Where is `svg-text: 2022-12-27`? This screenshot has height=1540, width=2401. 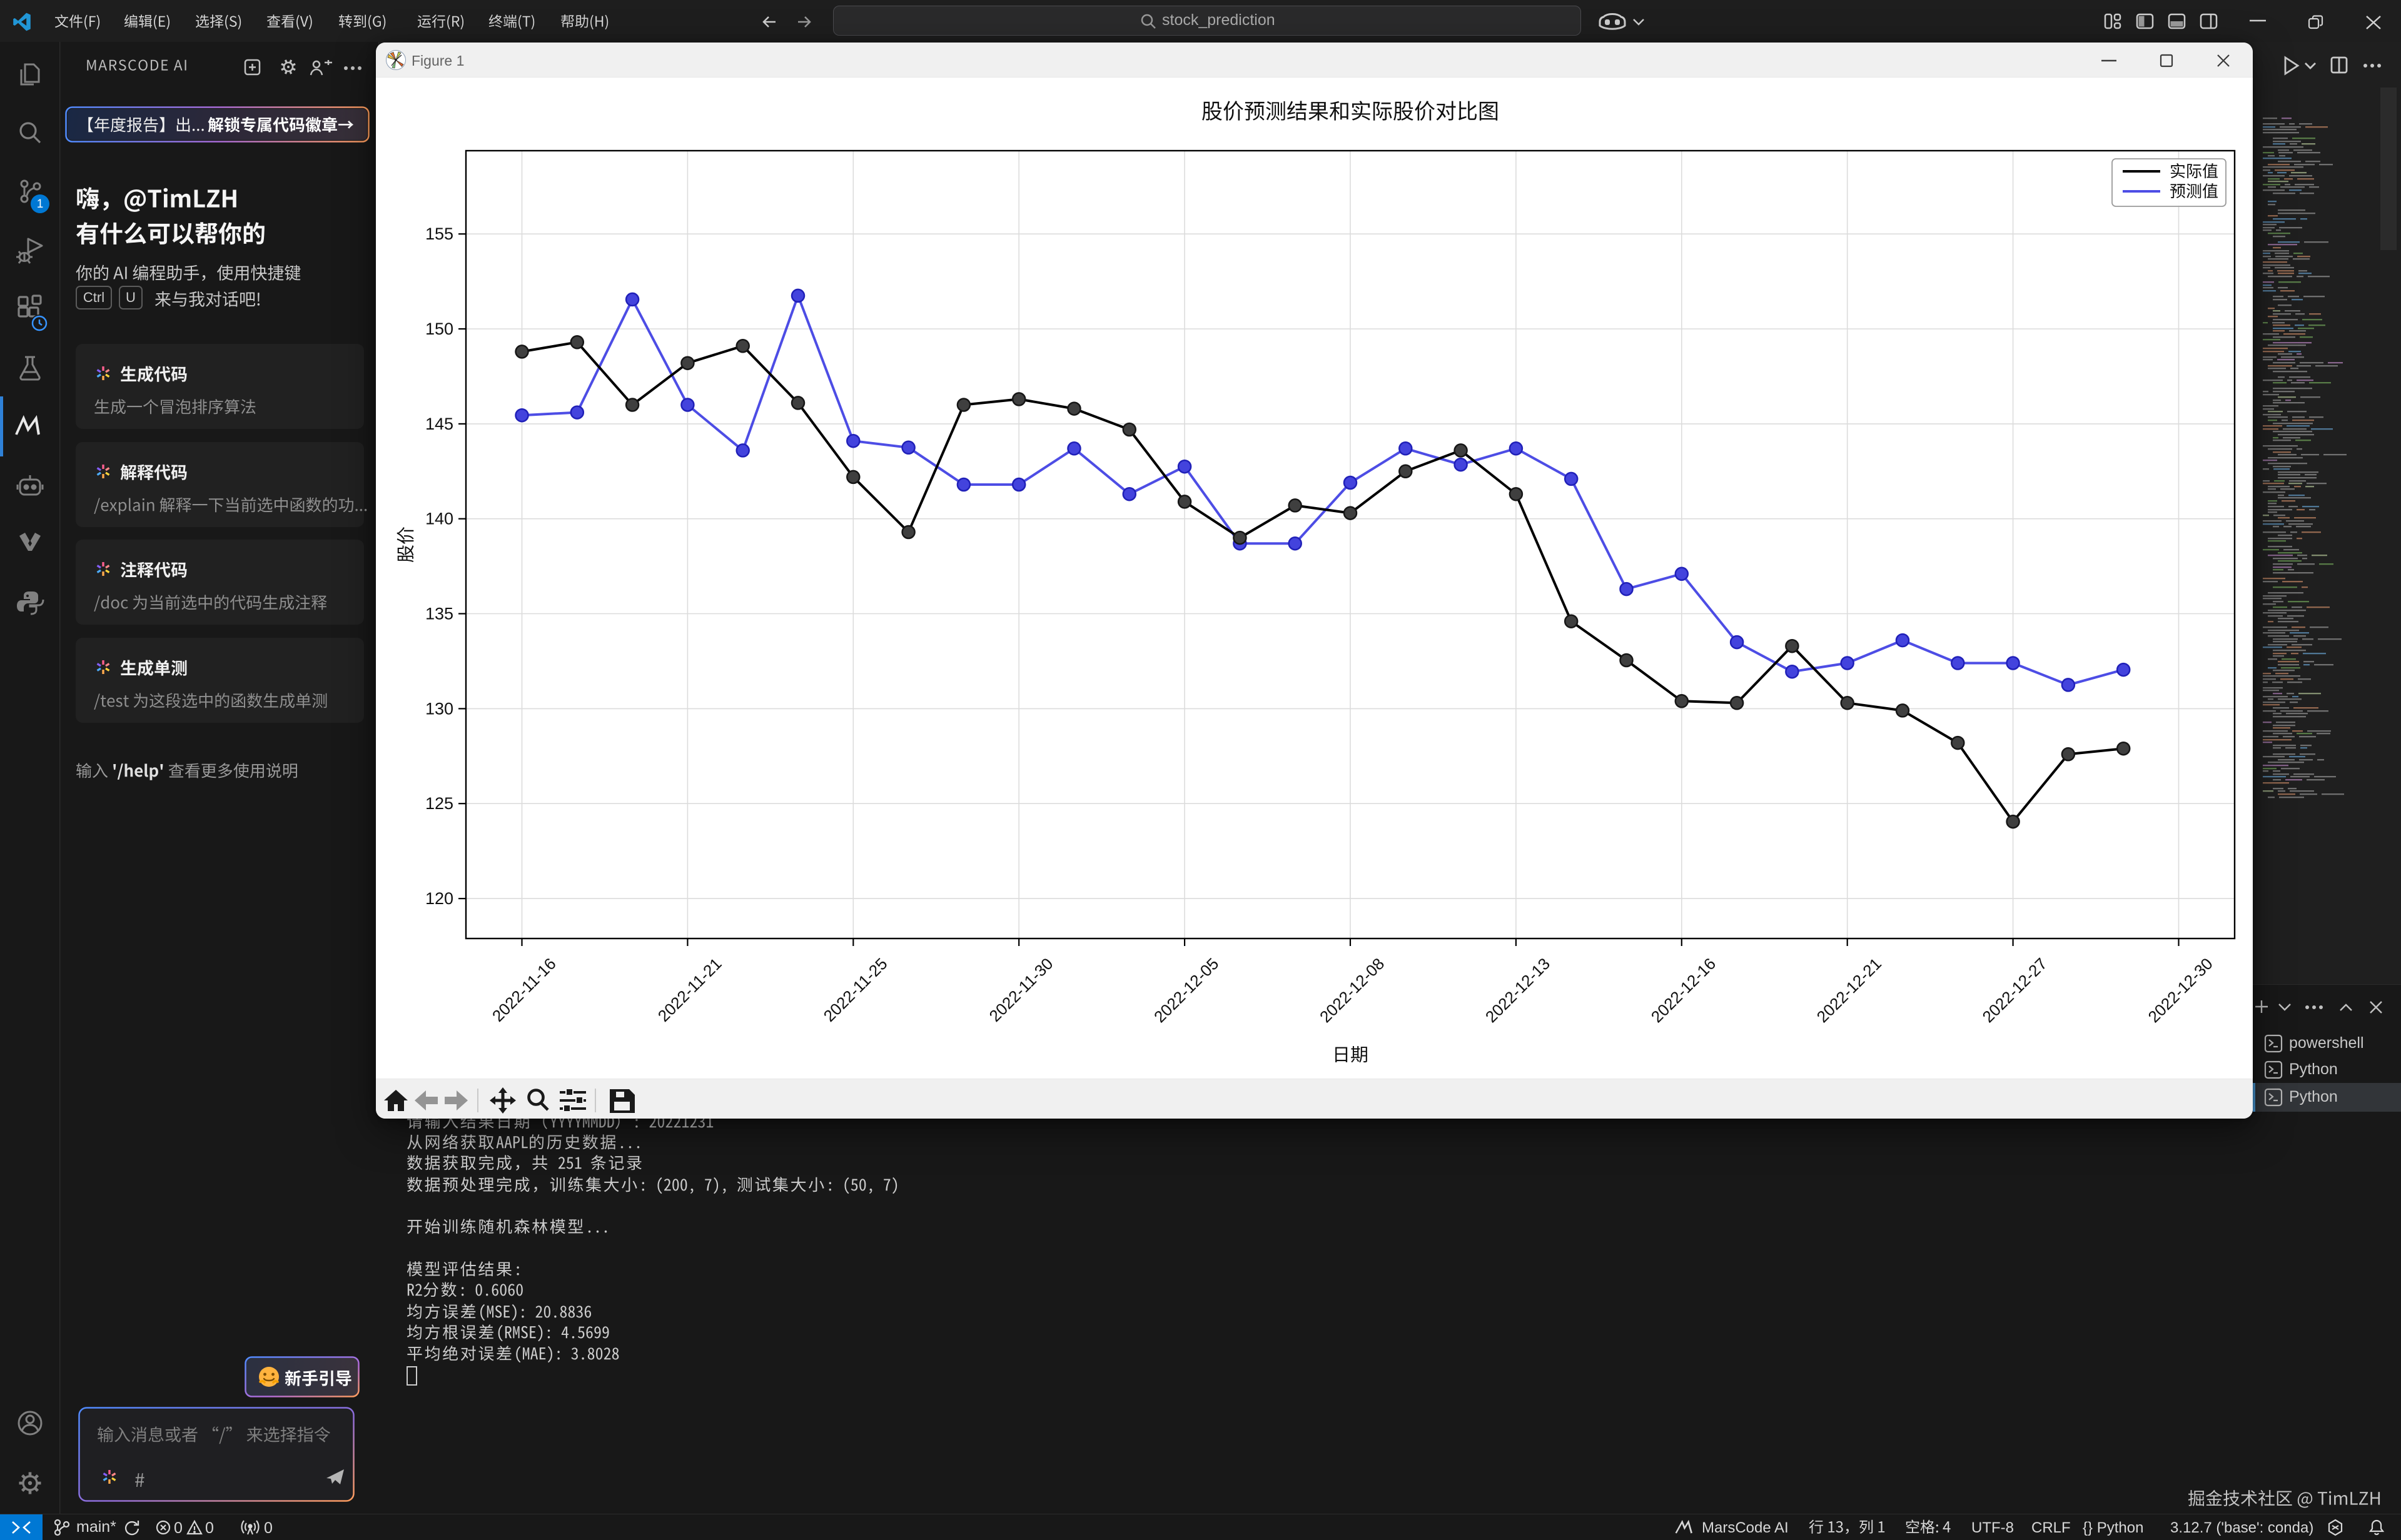 svg-text: 2022-12-27 is located at coordinates (2015, 990).